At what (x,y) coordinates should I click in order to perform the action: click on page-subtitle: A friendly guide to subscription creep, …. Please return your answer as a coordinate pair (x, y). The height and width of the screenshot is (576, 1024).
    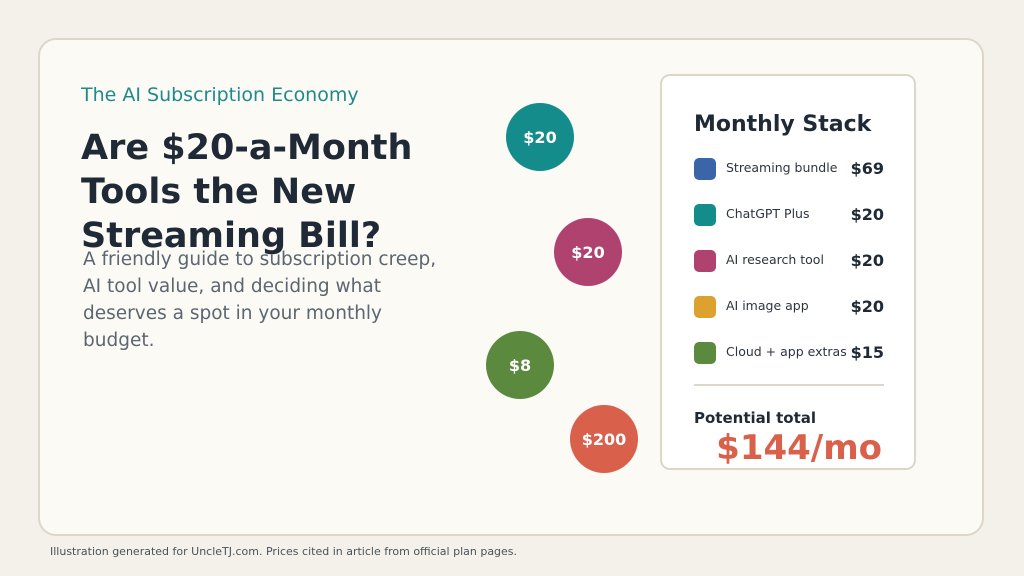
    Looking at the image, I should click on (260, 300).